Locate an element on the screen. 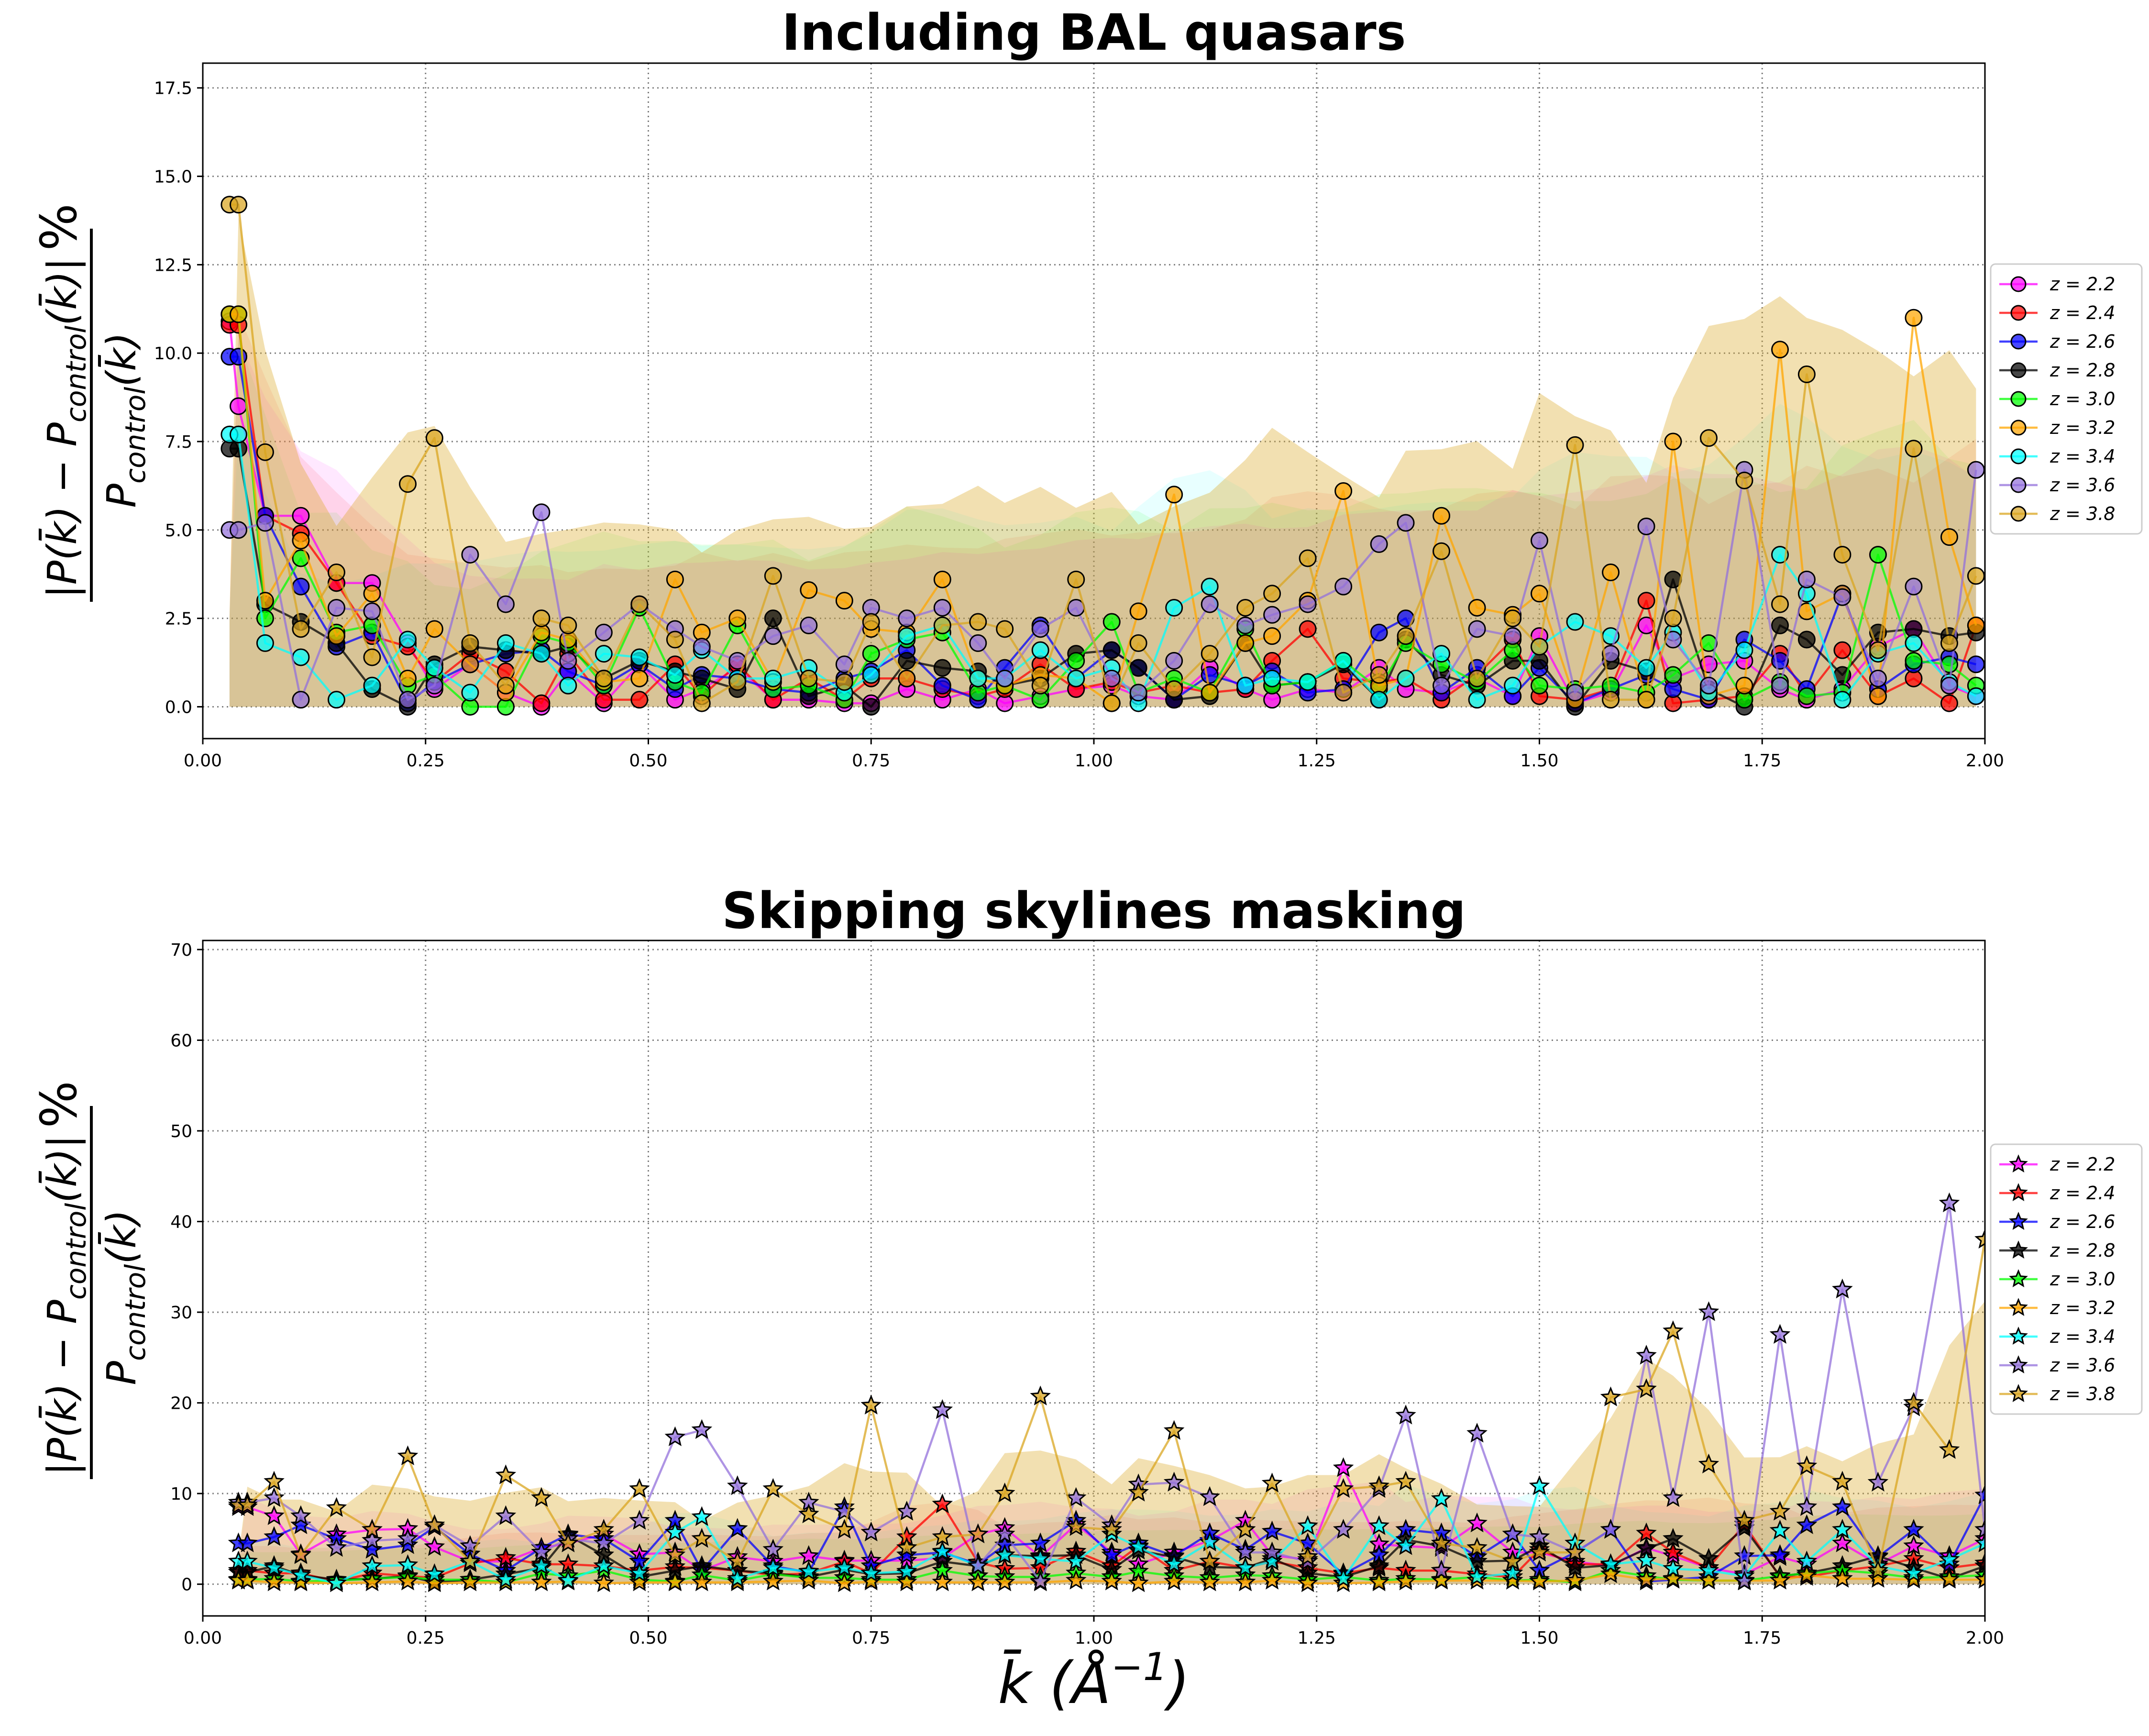 The width and height of the screenshot is (2149, 1736). legend-label: z = 2.4 is located at coordinates (2082, 312).